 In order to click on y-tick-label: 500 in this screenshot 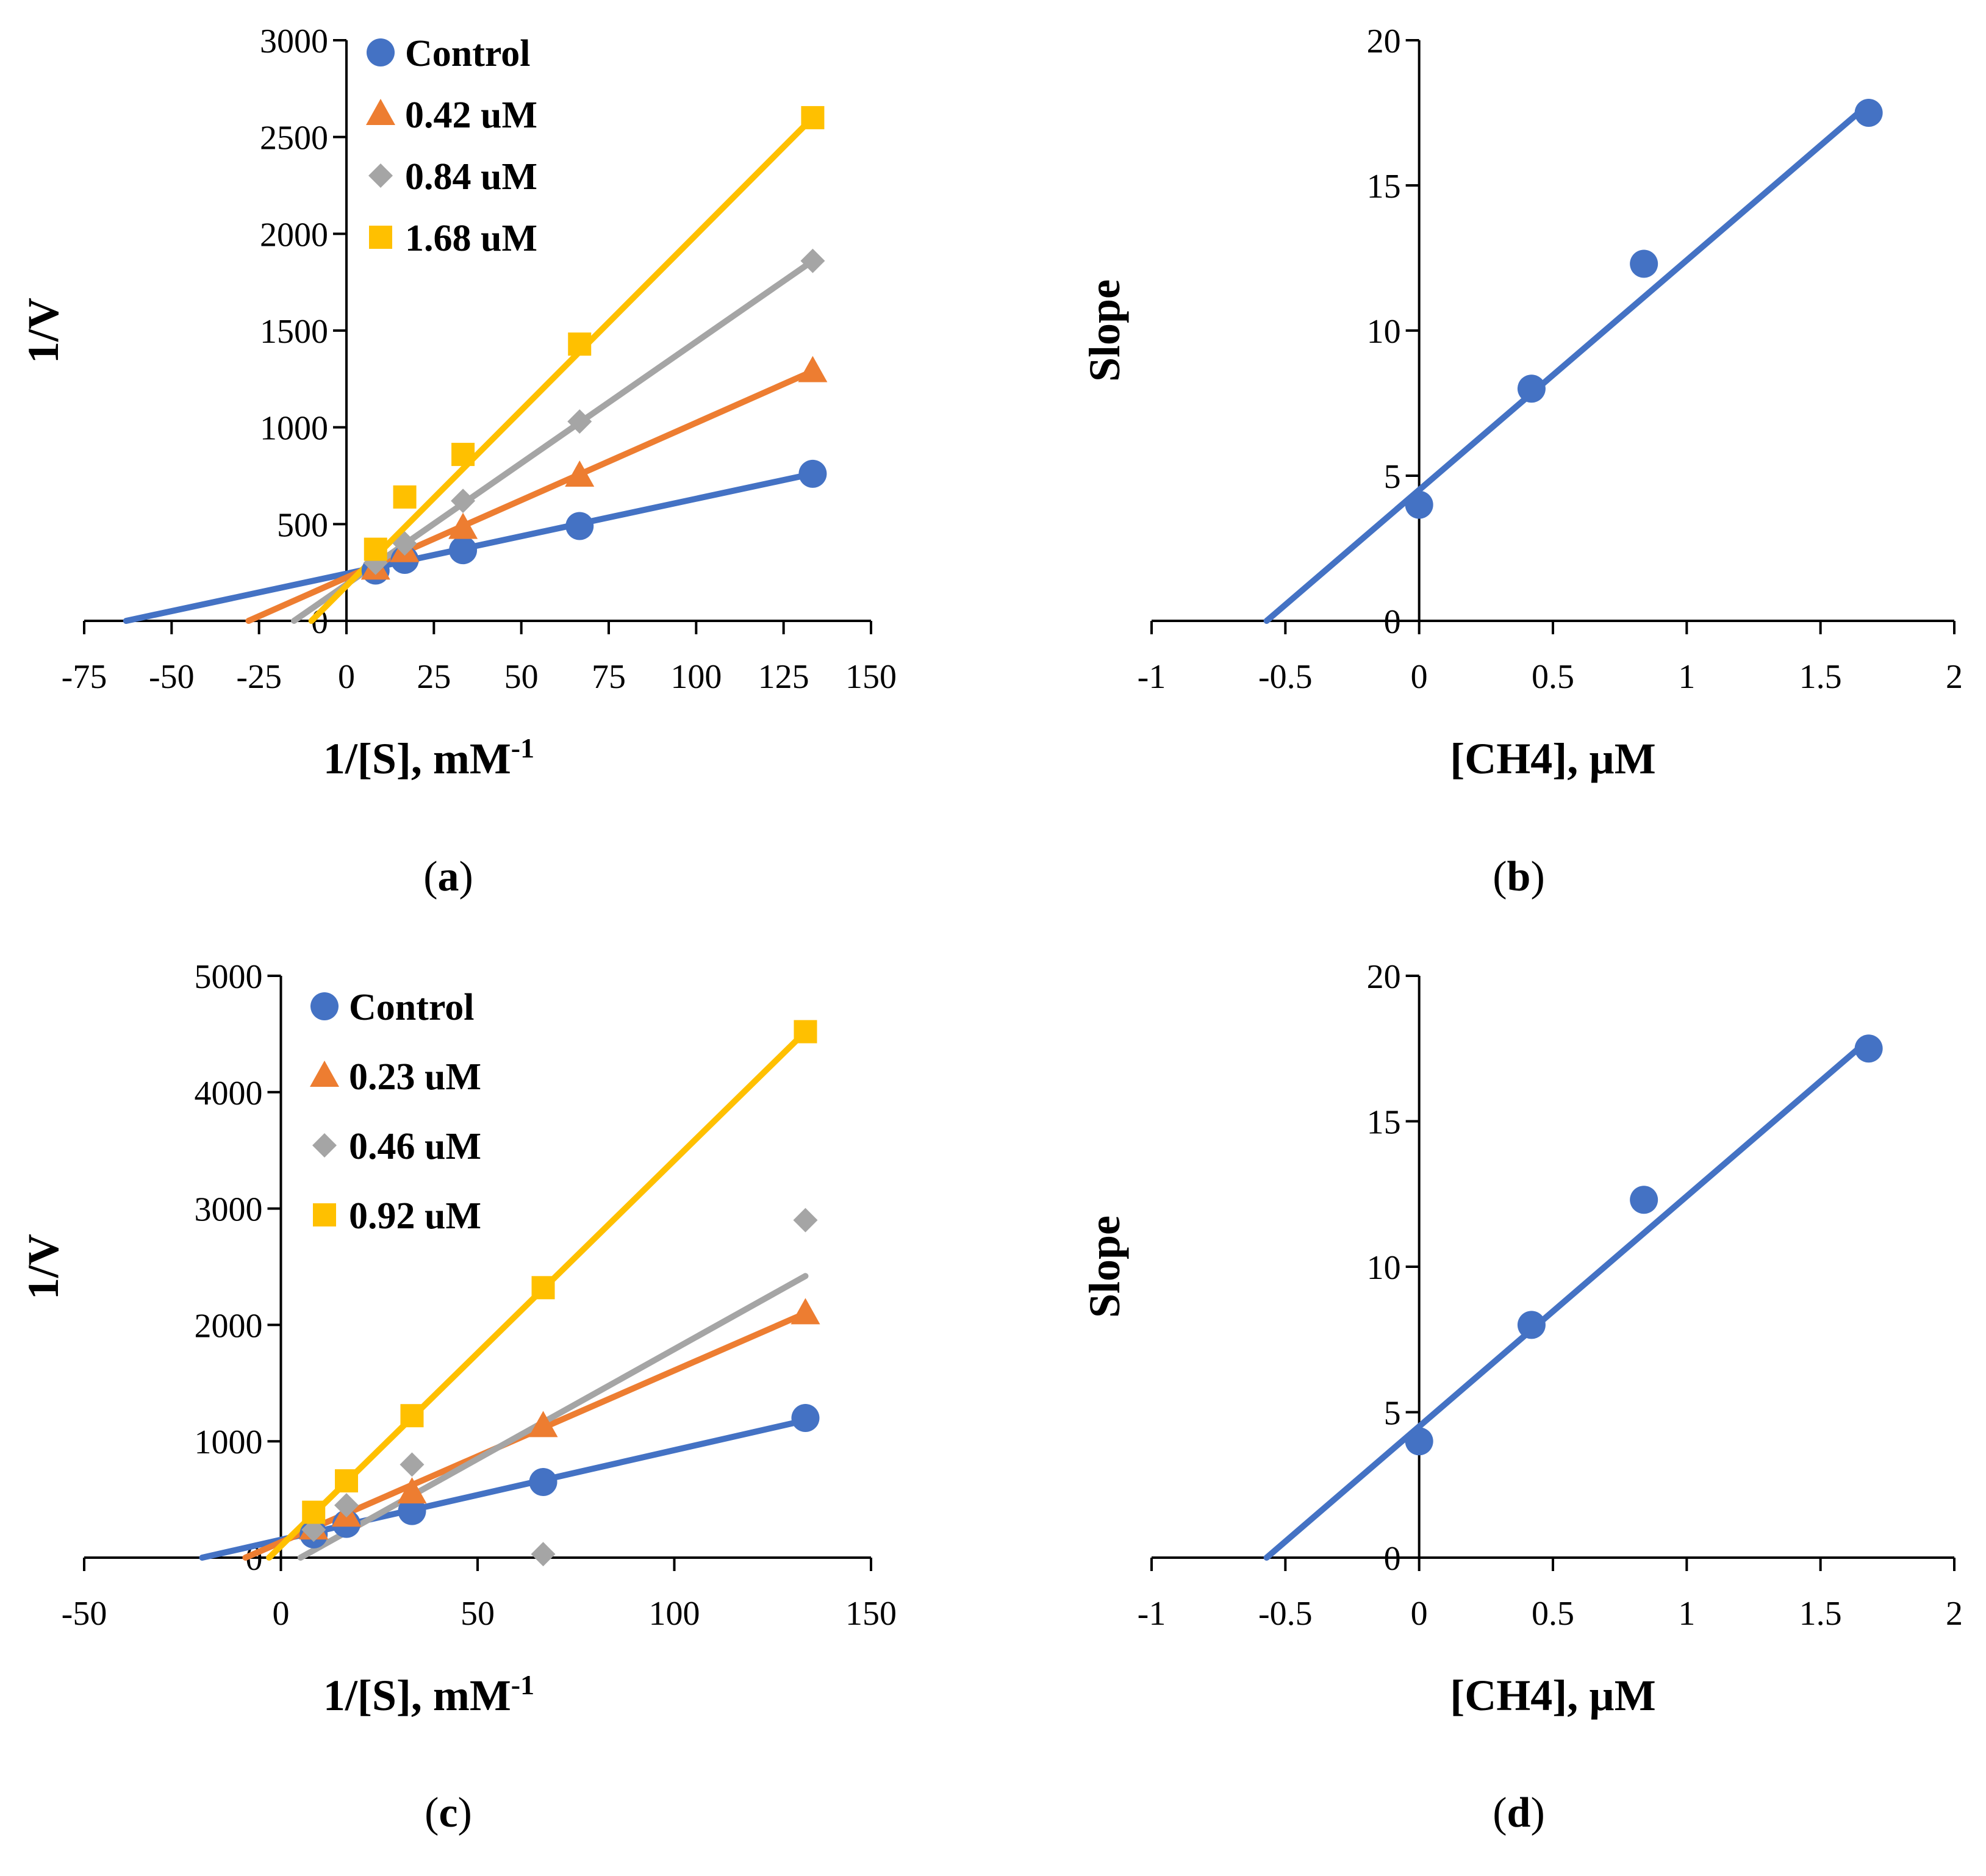, I will do `click(302, 525)`.